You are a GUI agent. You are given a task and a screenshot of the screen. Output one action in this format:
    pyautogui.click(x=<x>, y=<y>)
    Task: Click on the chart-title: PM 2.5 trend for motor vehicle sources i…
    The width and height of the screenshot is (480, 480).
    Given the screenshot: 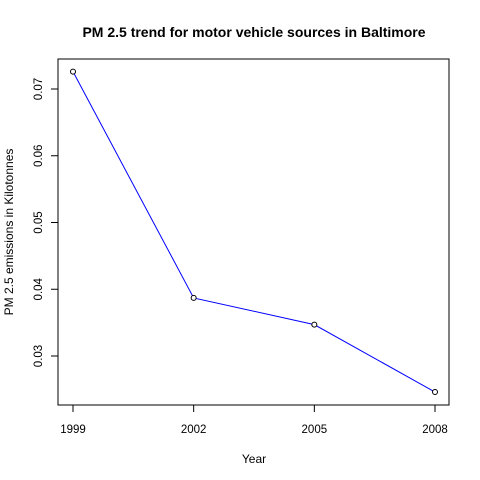 What is the action you would take?
    pyautogui.click(x=253, y=32)
    